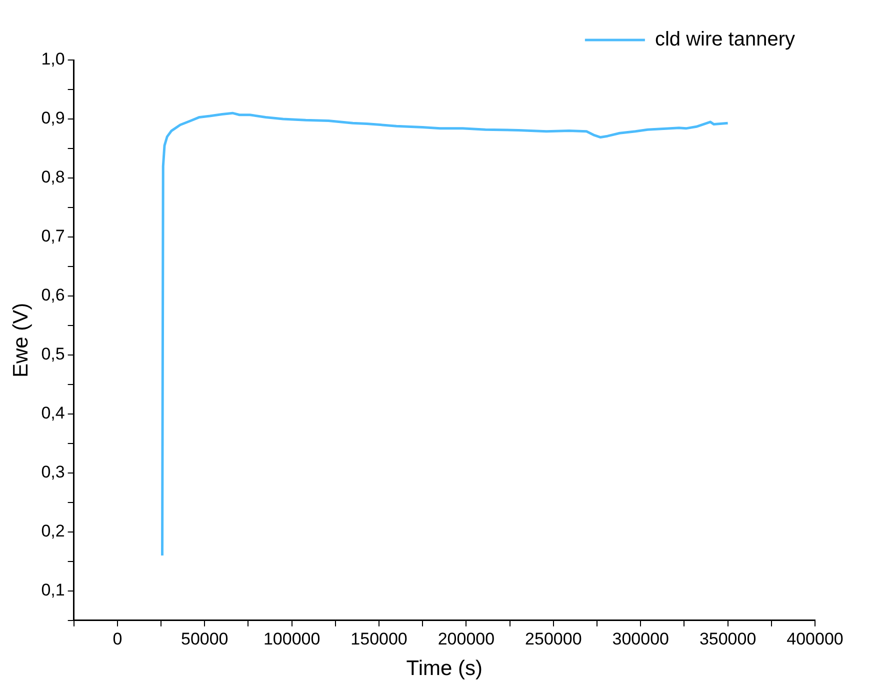  What do you see at coordinates (53, 472) in the screenshot?
I see `y-tick-label: 0,3` at bounding box center [53, 472].